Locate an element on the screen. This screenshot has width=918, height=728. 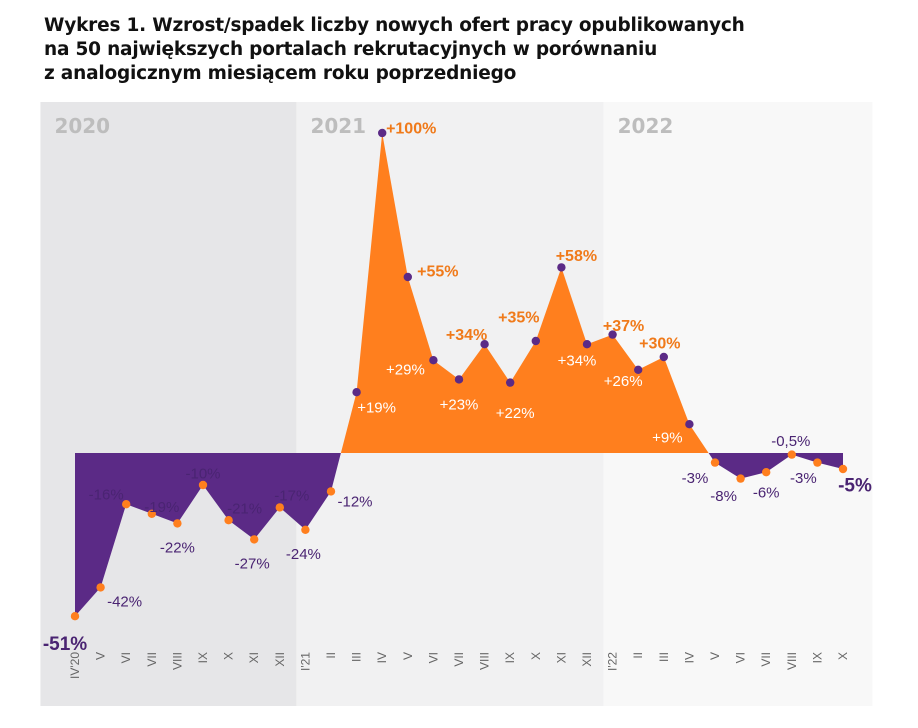
value-label-iii-23: +30% is located at coordinates (659, 344).